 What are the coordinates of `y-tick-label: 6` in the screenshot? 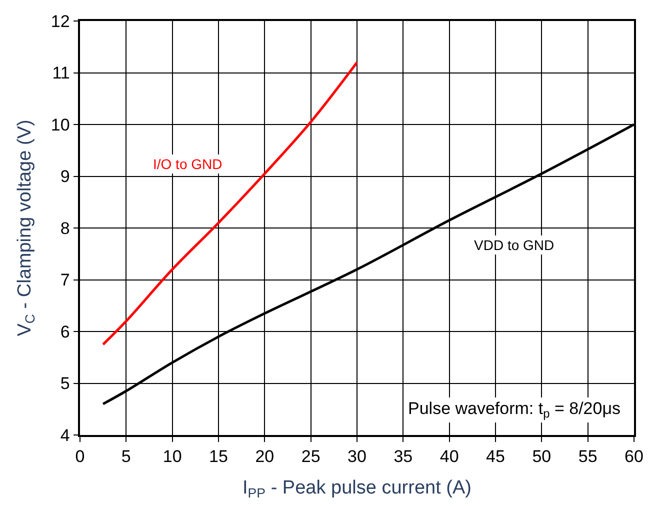 It's located at (65, 332).